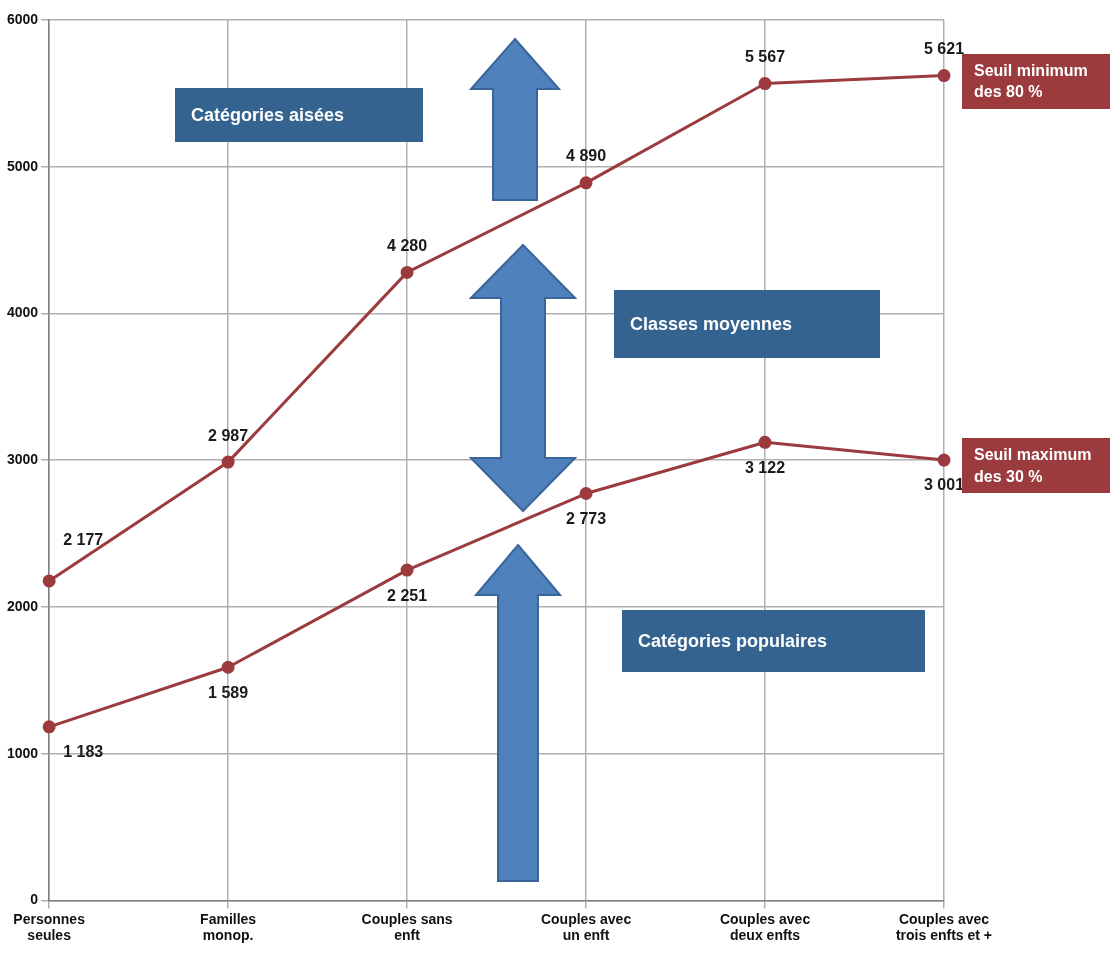  Describe the element at coordinates (586, 156) in the screenshot. I see `data-label: 4 890` at that location.